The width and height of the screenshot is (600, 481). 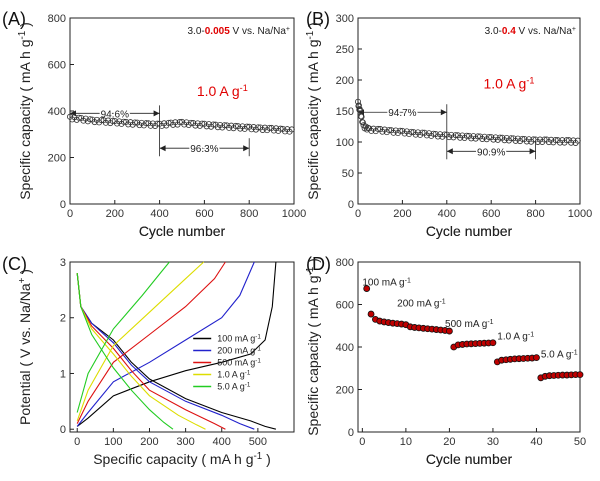 What do you see at coordinates (535, 214) in the screenshot?
I see `x-tick-label: 800` at bounding box center [535, 214].